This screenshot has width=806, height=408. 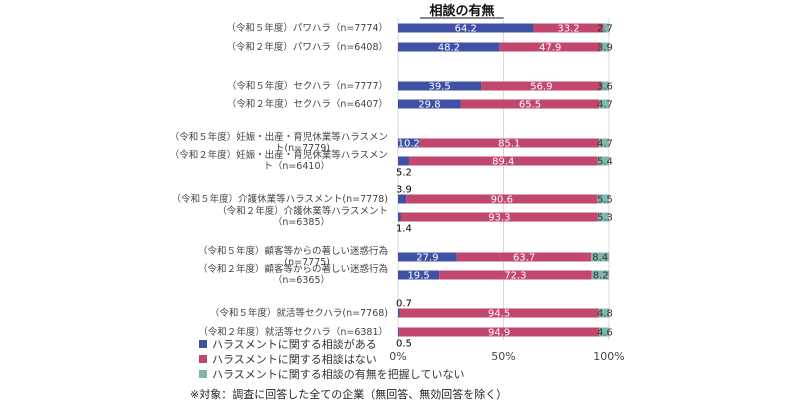 What do you see at coordinates (302, 216) in the screenshot?
I see `row-label: （令和２年度）介護休業等ハラスメント（n=6385）` at bounding box center [302, 216].